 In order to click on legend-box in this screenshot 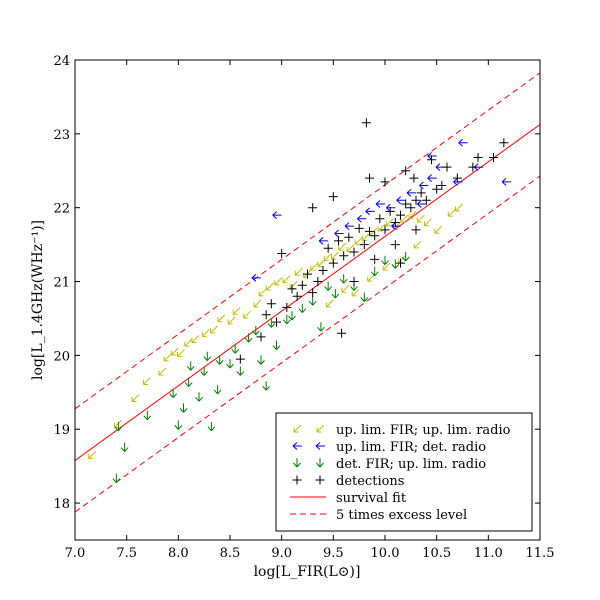, I will do `click(404, 472)`.